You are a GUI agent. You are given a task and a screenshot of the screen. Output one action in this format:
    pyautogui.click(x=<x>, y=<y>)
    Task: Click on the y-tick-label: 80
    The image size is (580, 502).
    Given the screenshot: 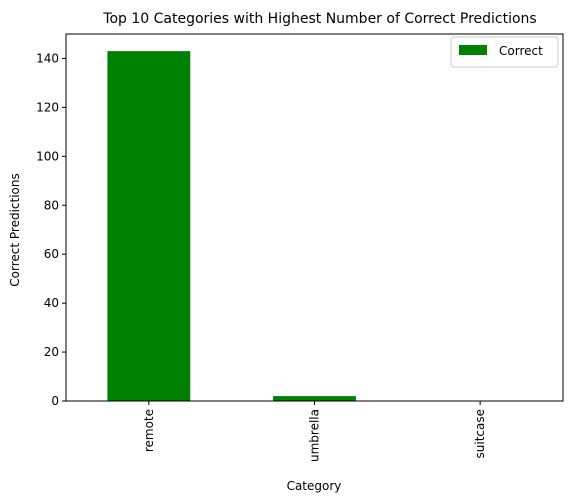 What is the action you would take?
    pyautogui.click(x=51, y=205)
    